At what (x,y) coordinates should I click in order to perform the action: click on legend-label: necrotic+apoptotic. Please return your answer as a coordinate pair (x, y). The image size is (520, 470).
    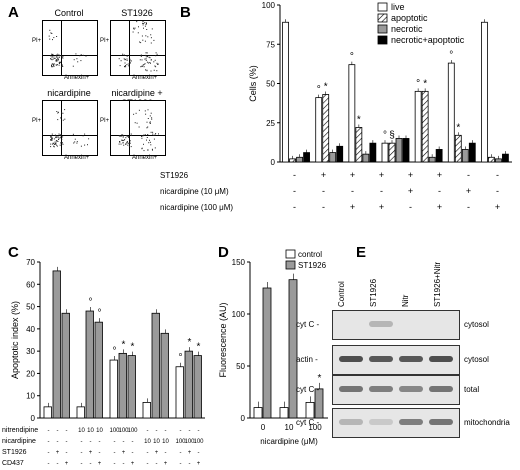
    Looking at the image, I should click on (428, 40).